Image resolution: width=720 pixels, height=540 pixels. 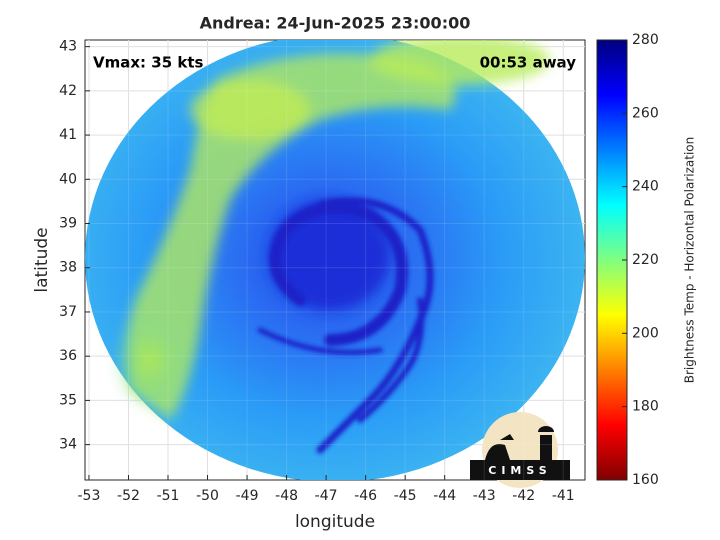 What do you see at coordinates (645, 40) in the screenshot?
I see `colorbar-tick-label: 280` at bounding box center [645, 40].